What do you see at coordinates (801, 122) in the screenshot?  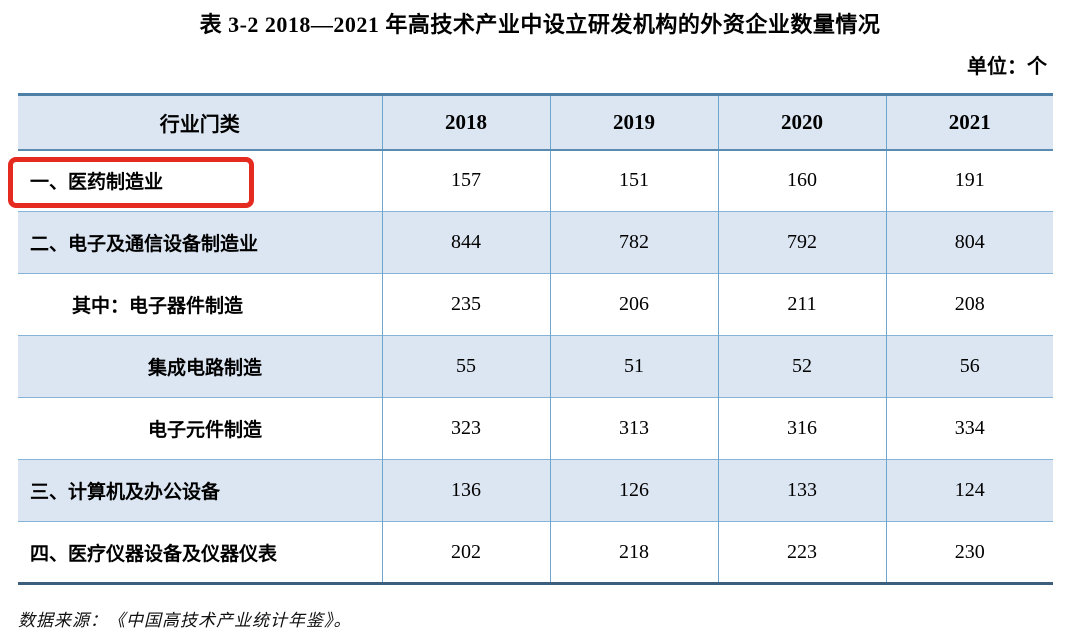 I see `column-header-2020: 2020` at bounding box center [801, 122].